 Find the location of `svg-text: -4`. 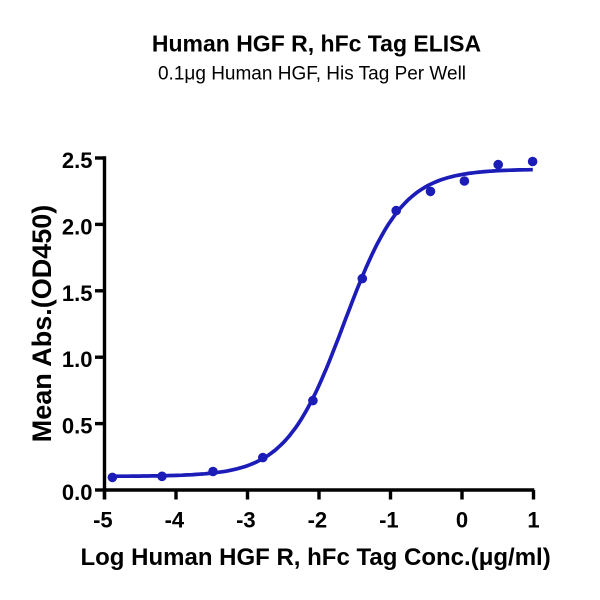

svg-text: -4 is located at coordinates (175, 520).